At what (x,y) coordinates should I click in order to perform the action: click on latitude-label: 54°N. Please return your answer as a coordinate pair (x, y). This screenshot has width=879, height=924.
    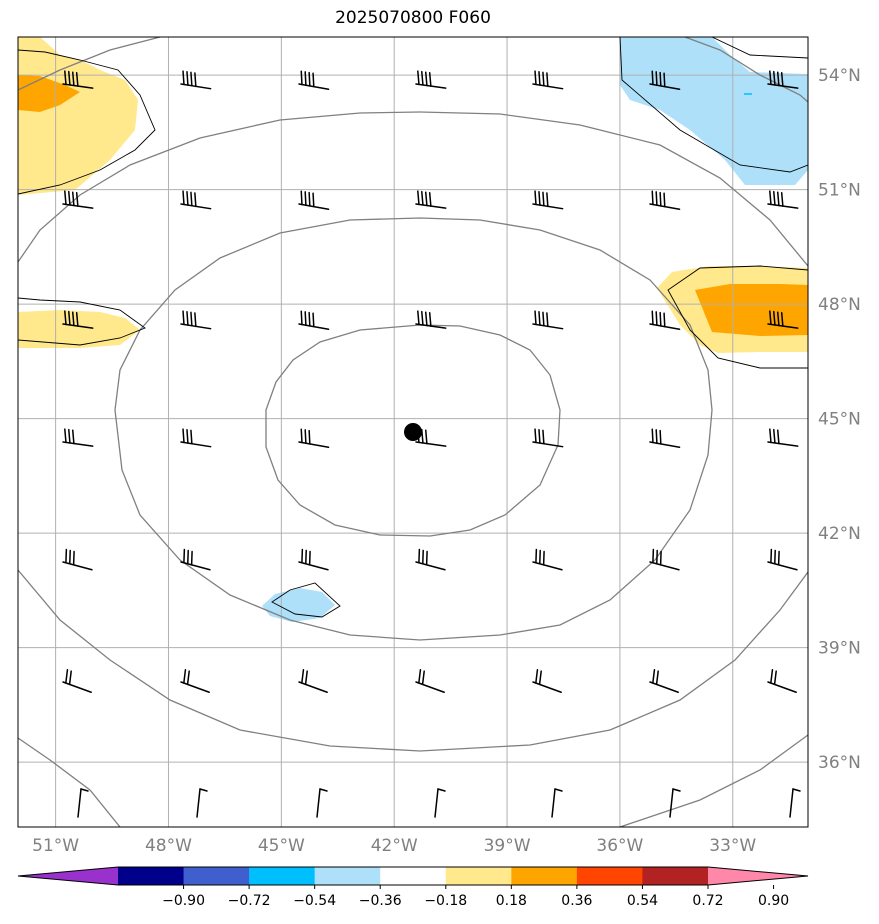
    Looking at the image, I should click on (839, 76).